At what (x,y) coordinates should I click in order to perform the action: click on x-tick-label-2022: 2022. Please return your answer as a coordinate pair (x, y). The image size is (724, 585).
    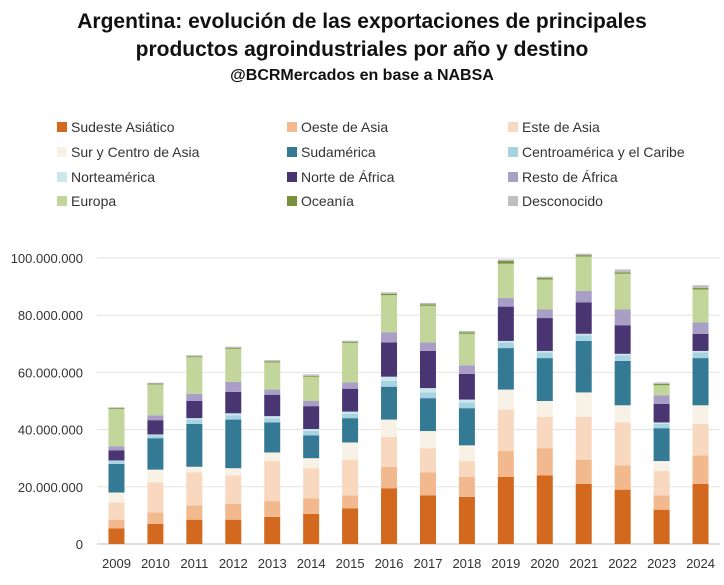
    Looking at the image, I should click on (622, 563).